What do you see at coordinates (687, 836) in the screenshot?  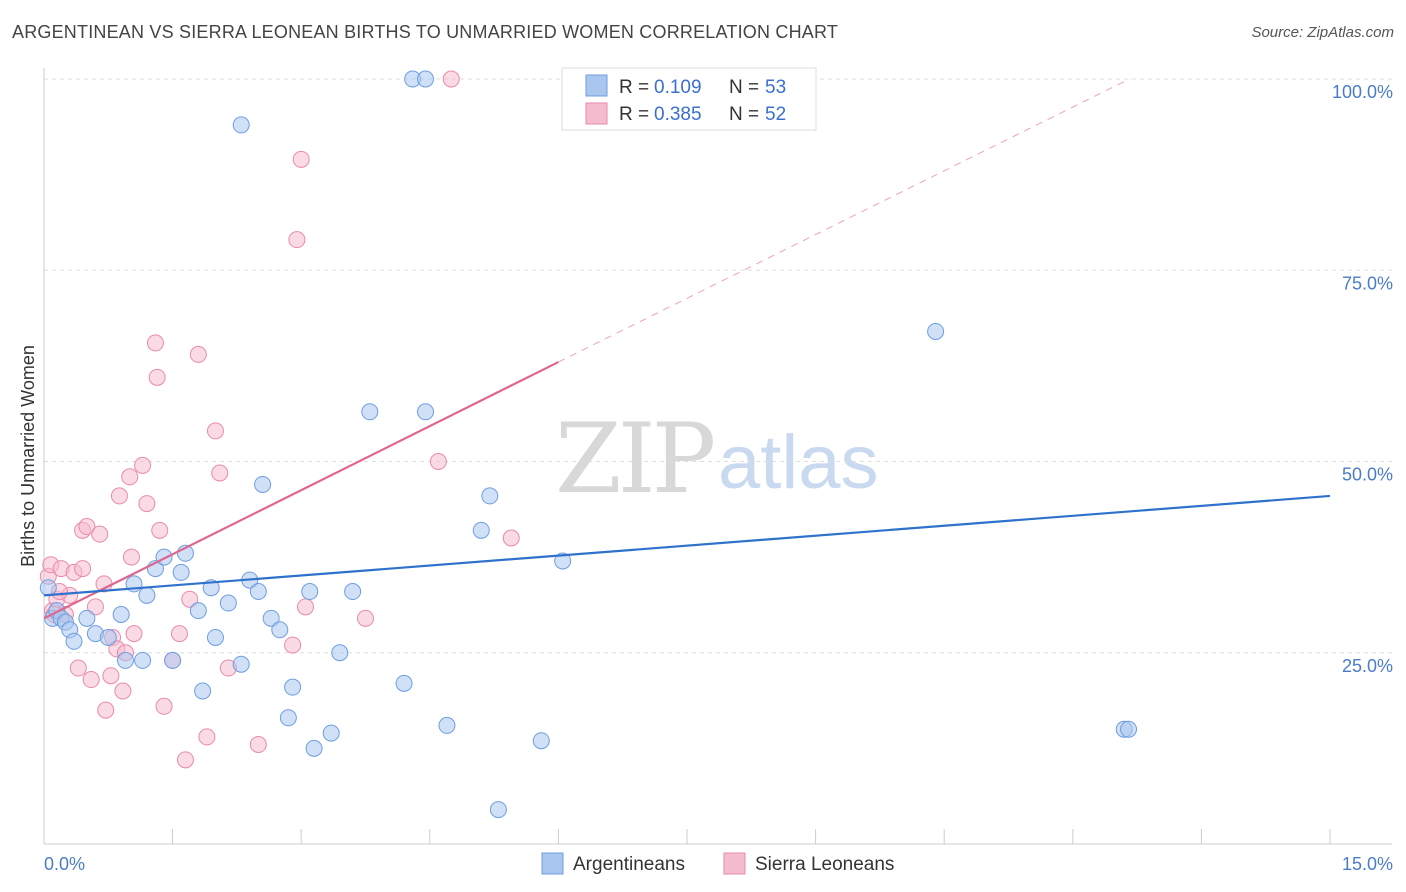 I see `x-ticks` at bounding box center [687, 836].